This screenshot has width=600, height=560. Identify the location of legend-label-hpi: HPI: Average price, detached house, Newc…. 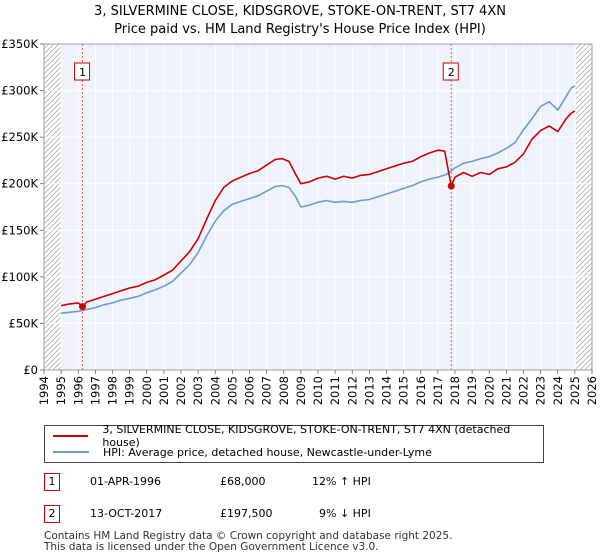
(267, 452).